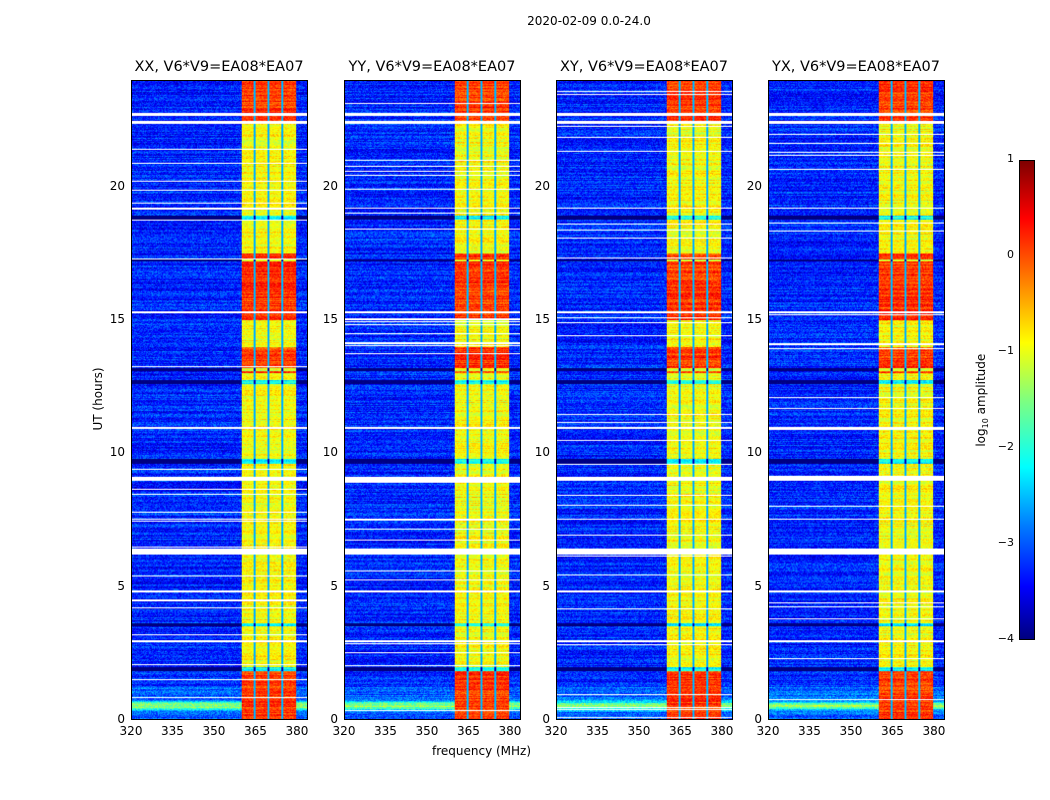  I want to click on colorbar-tick-label: −1, so click(1005, 350).